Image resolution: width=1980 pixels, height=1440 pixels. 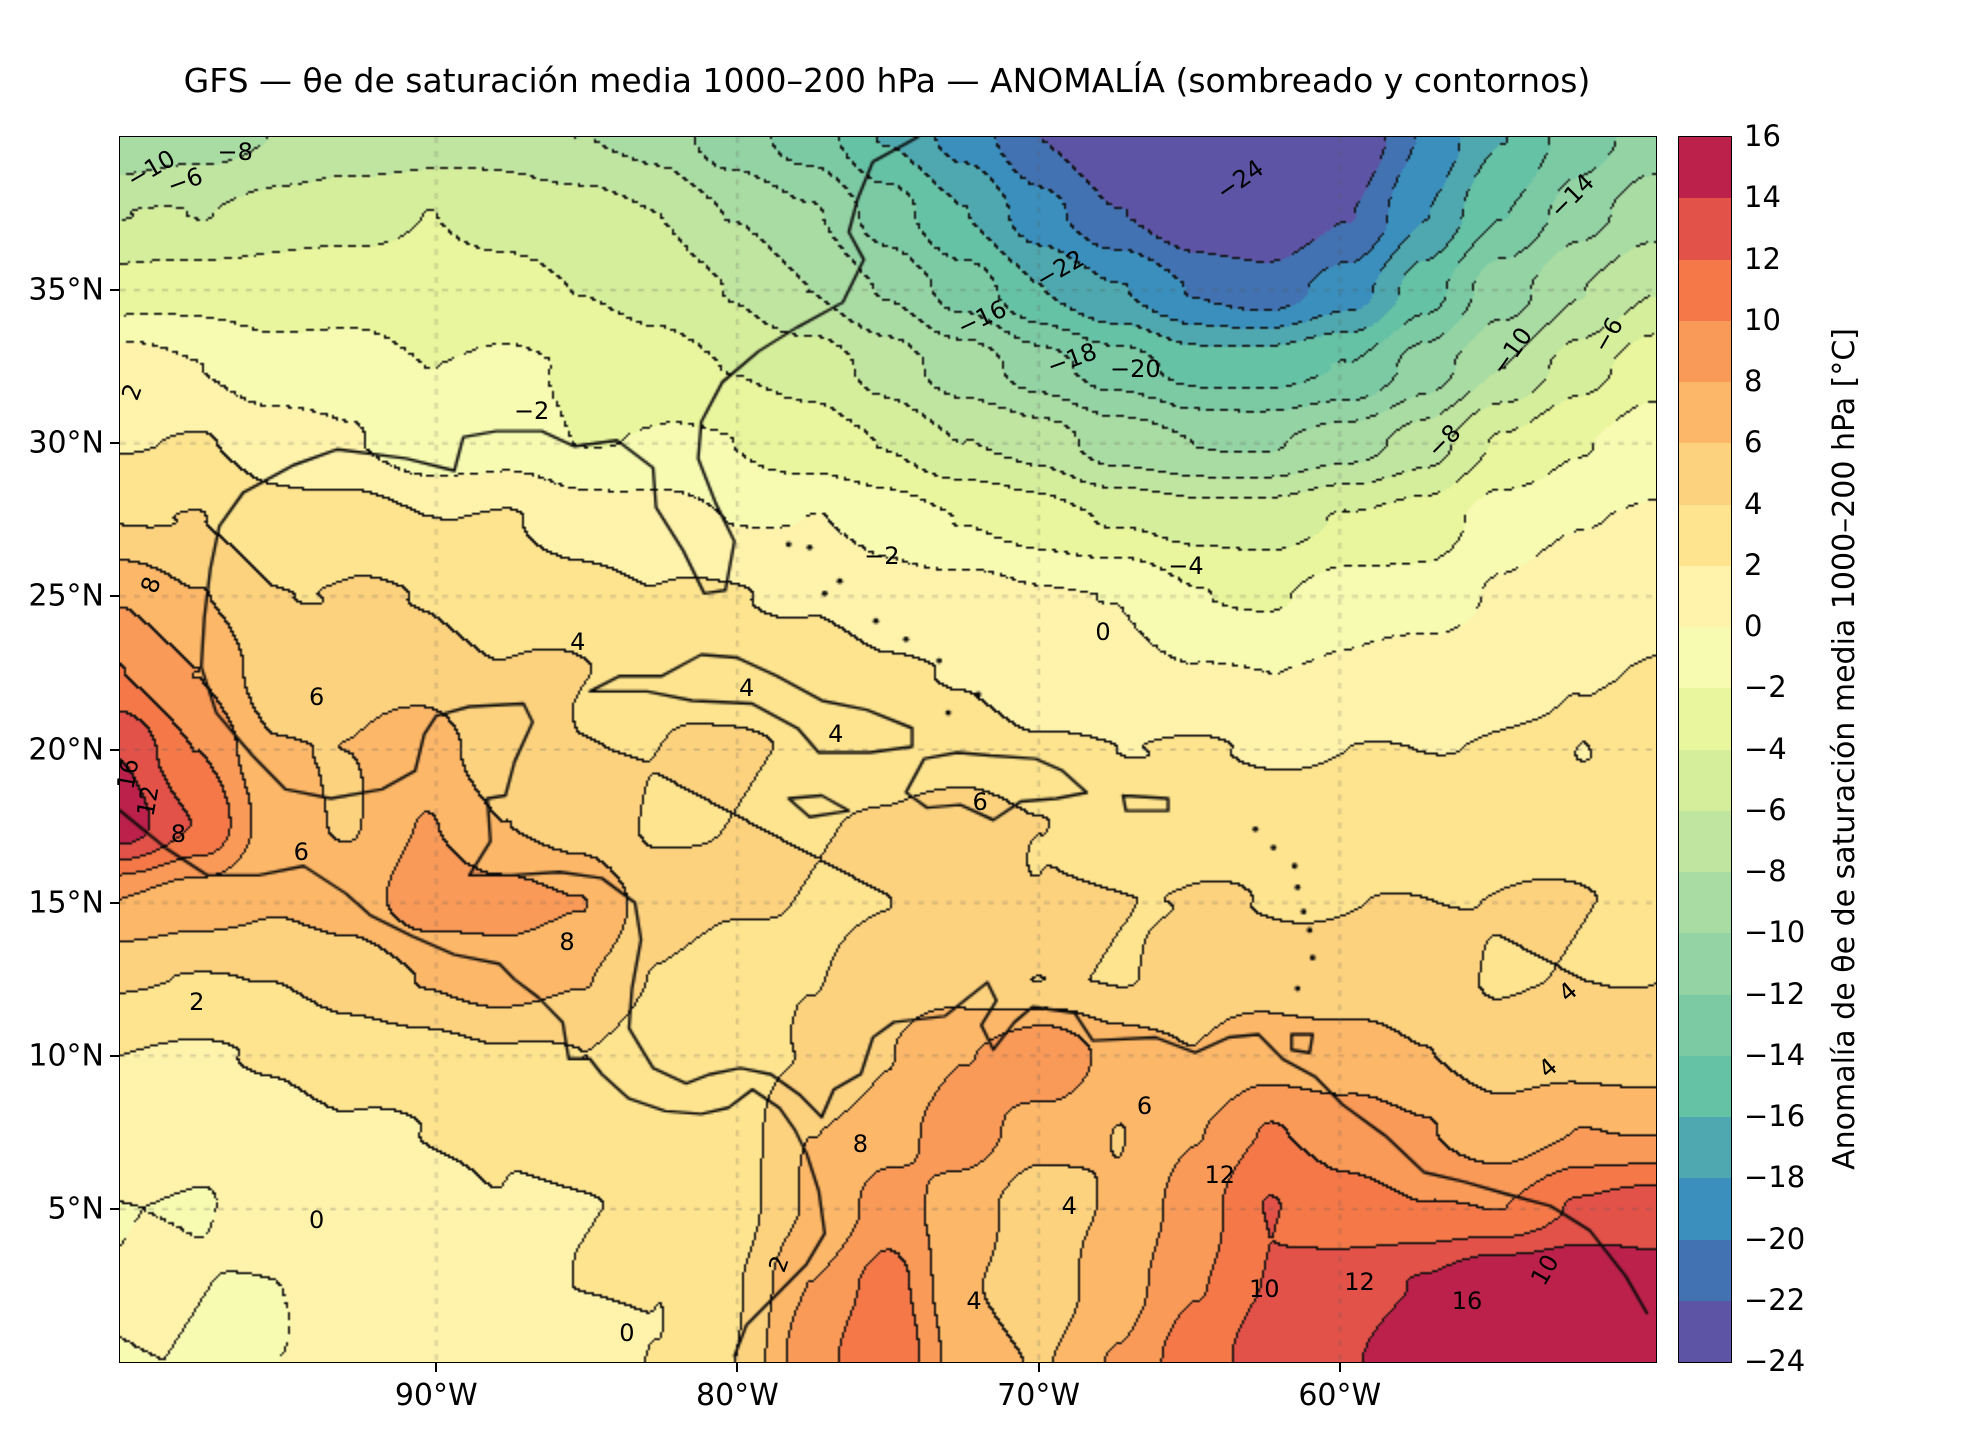 What do you see at coordinates (1775, 1177) in the screenshot?
I see `colorbar-tick-label: −18` at bounding box center [1775, 1177].